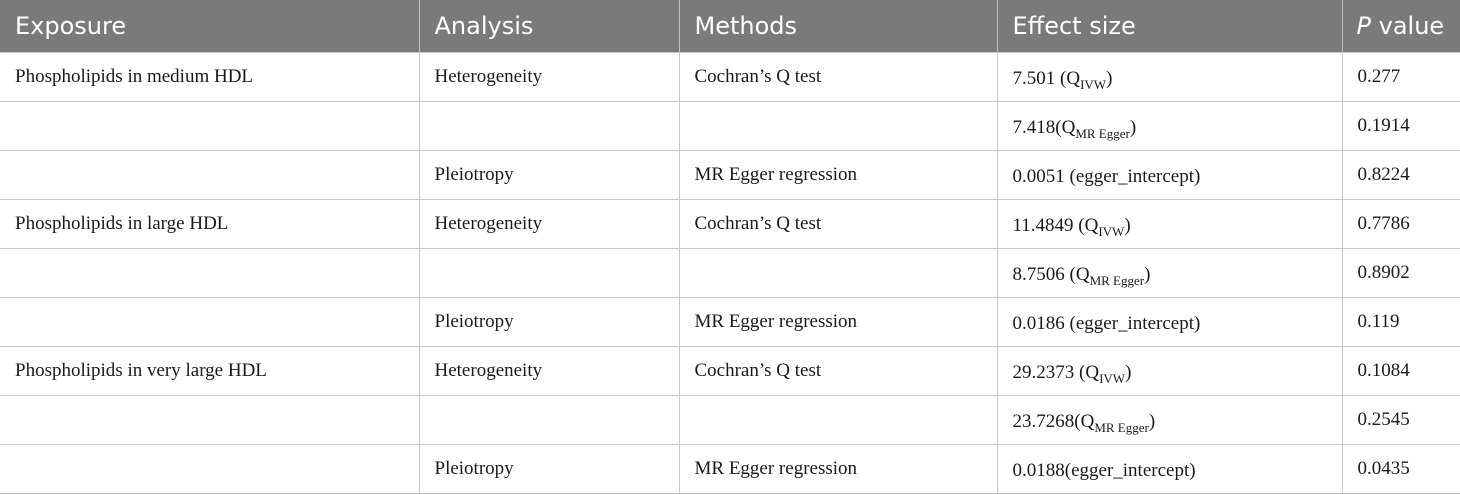  I want to click on cell-effect-size: 0.0186 (egger_intercept), so click(1169, 321).